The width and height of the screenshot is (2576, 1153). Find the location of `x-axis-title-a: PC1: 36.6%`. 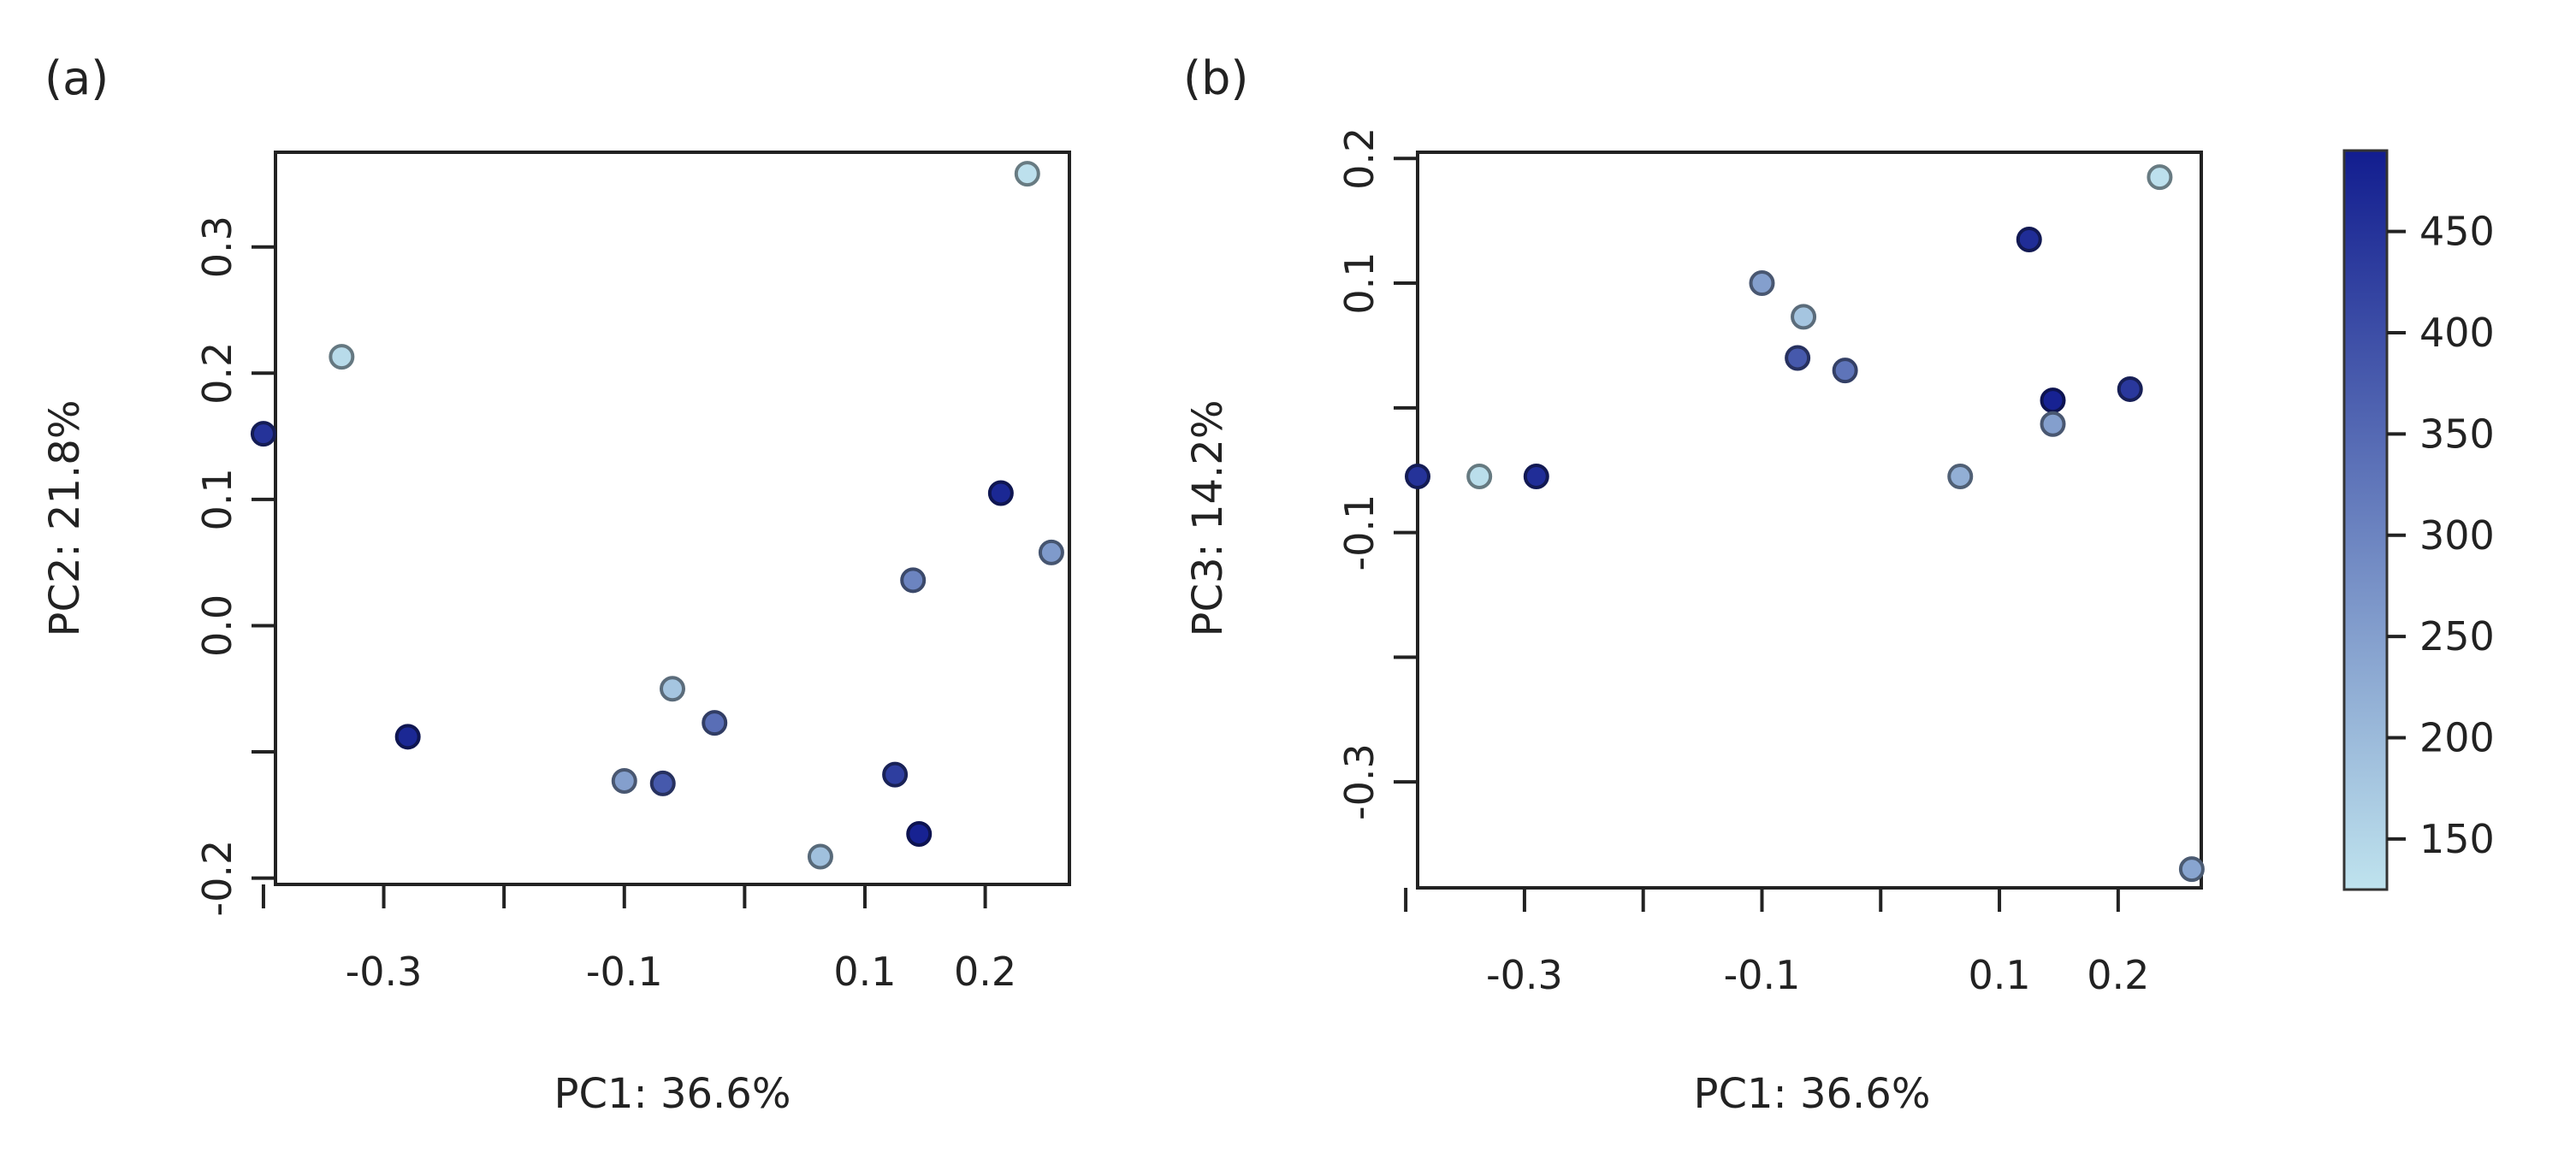

x-axis-title-a: PC1: 36.6% is located at coordinates (672, 1094).